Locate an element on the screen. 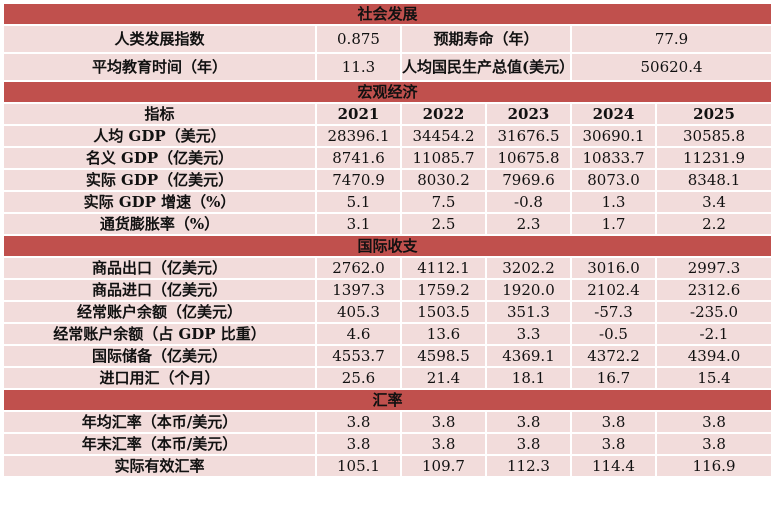  section-title: 国际收支 is located at coordinates (387, 246).